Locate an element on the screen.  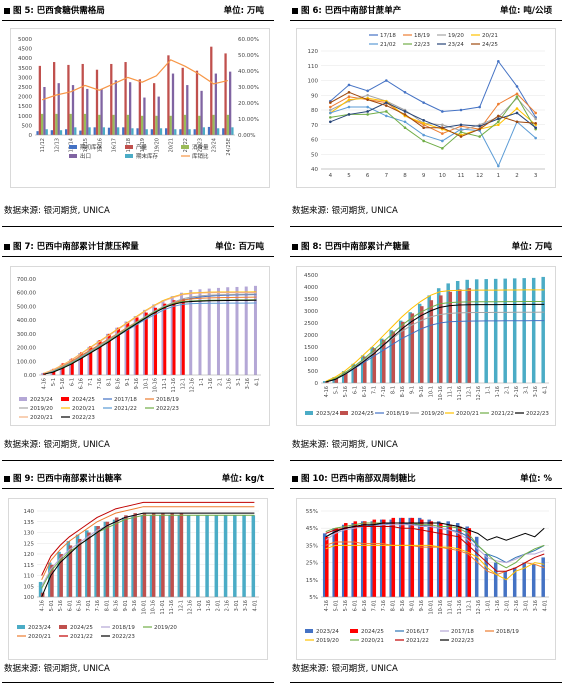
legend-label: 2023/24 is located at coordinates (327, 632).